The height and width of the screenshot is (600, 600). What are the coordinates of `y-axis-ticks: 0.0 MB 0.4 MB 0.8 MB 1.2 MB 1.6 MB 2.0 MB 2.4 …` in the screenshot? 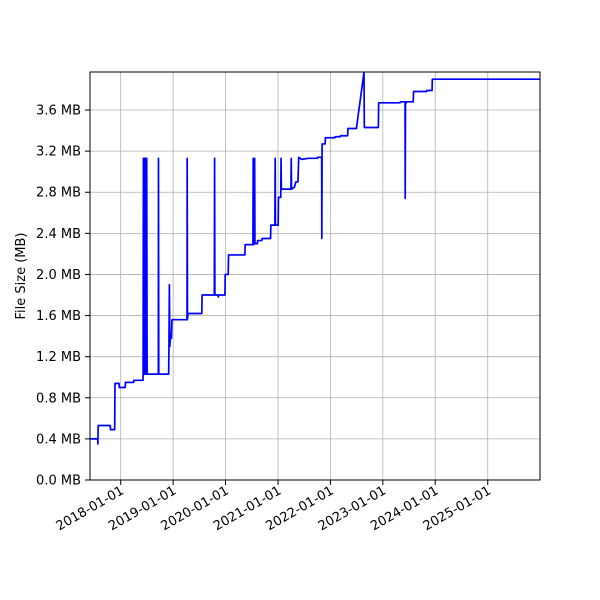 It's located at (63, 296).